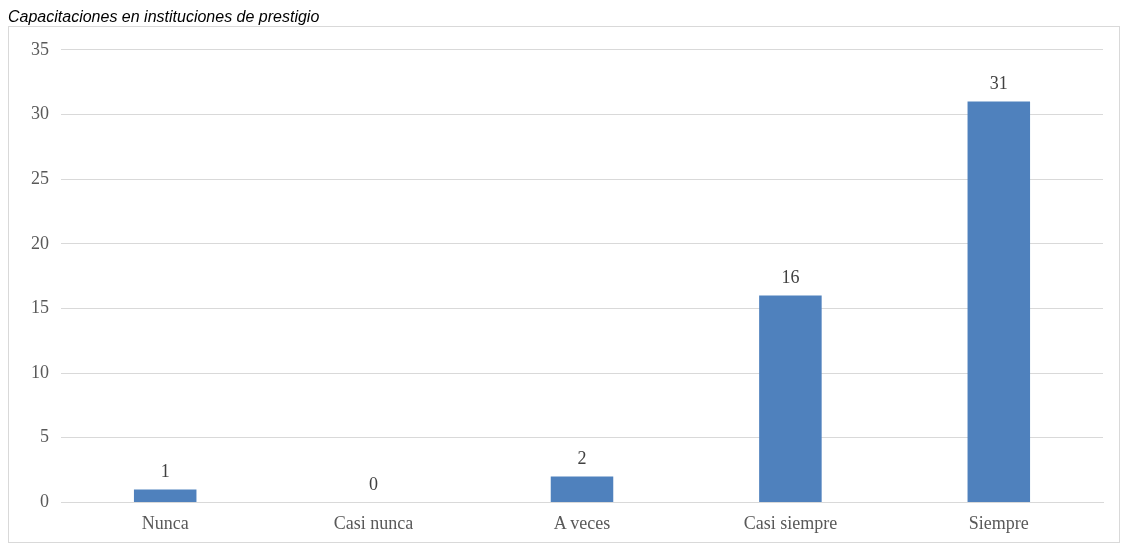 The image size is (1129, 551). I want to click on x-tick-label: Siempre, so click(998, 522).